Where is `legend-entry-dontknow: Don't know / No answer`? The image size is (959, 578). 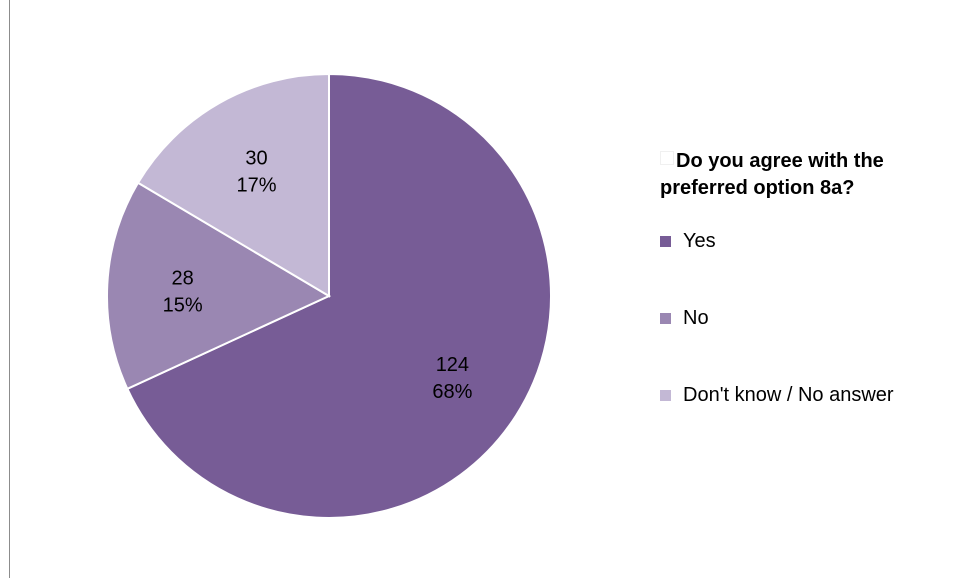 legend-entry-dontknow: Don't know / No answer is located at coordinates (777, 395).